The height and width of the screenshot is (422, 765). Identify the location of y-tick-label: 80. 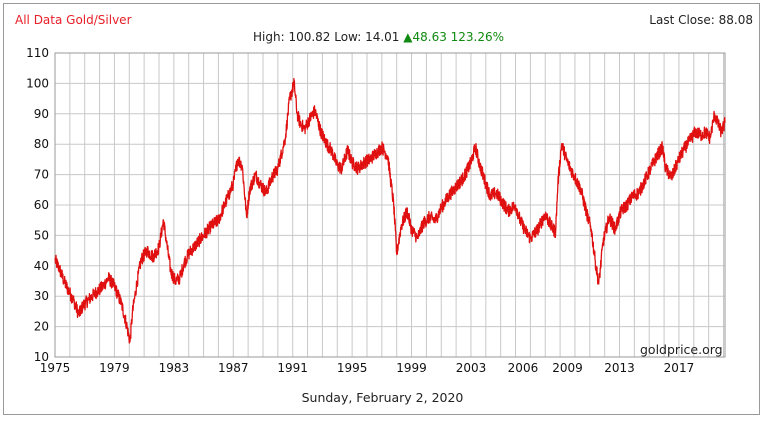
(41, 144).